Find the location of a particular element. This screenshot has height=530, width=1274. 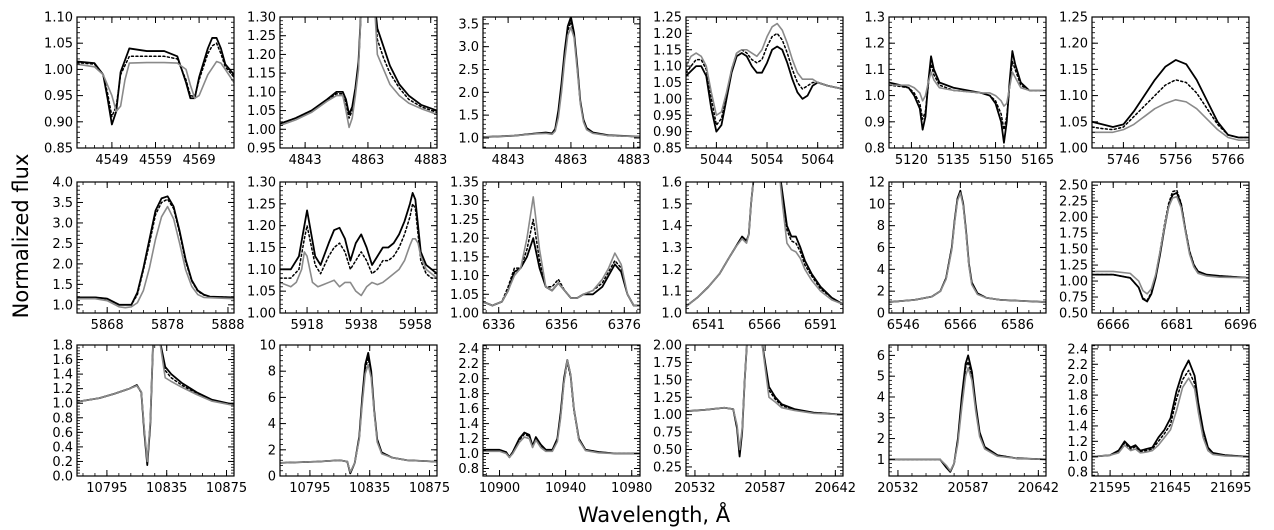

x-tick-label: 5054 is located at coordinates (766, 160).